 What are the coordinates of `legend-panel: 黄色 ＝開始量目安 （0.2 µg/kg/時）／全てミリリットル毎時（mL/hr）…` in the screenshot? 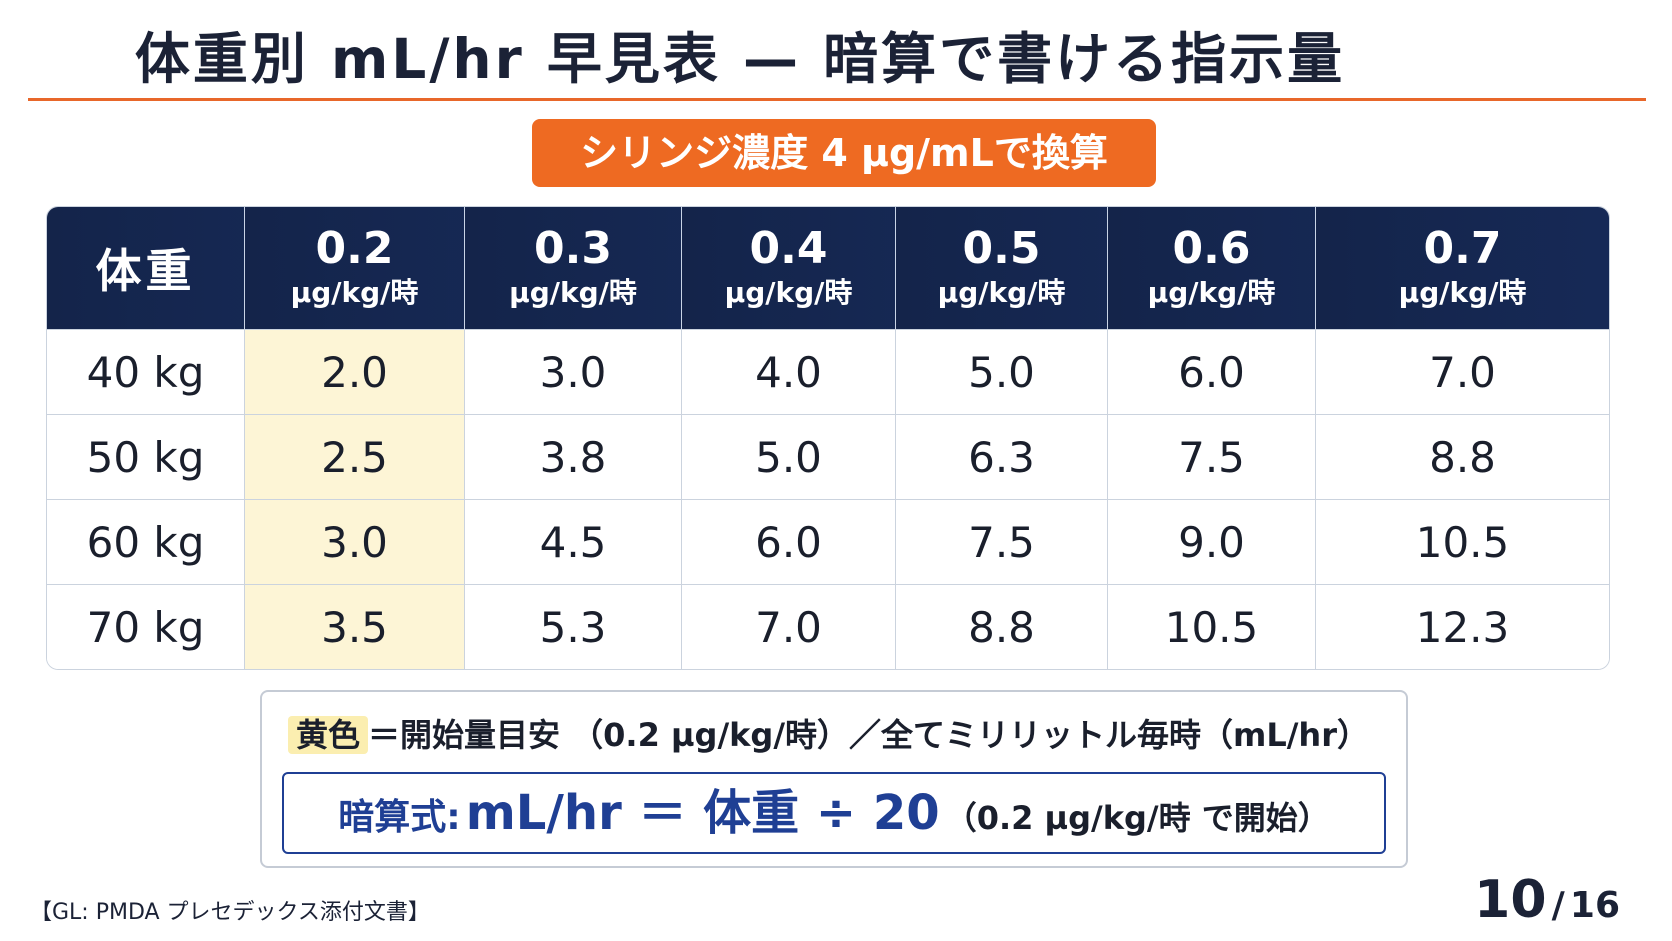 It's located at (834, 779).